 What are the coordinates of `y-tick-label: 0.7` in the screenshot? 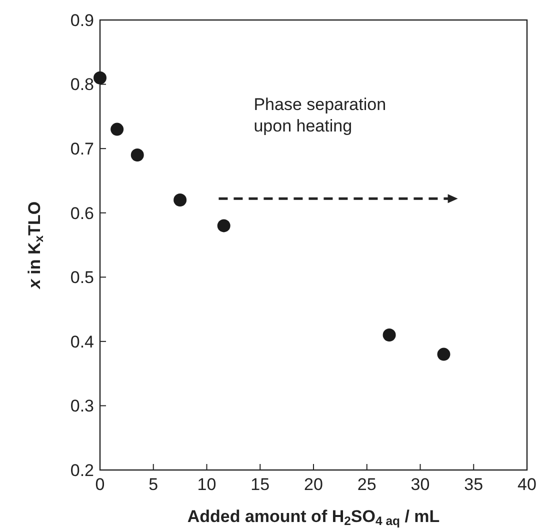 It's located at (82, 149).